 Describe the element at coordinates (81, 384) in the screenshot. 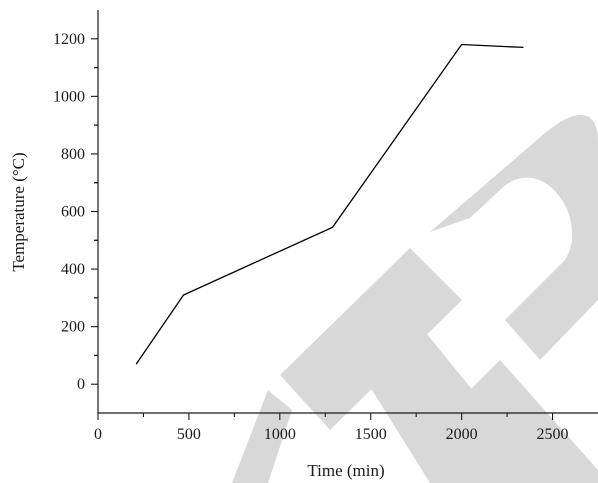

I see `y-tick-label: 0` at that location.